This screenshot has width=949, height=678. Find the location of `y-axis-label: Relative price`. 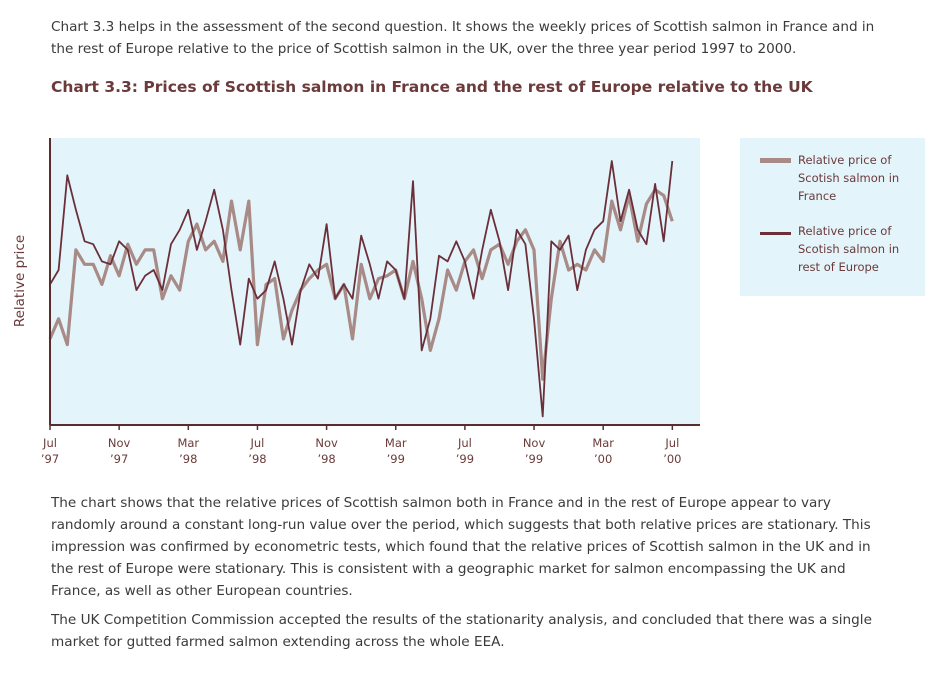

y-axis-label: Relative price is located at coordinates (20, 281).